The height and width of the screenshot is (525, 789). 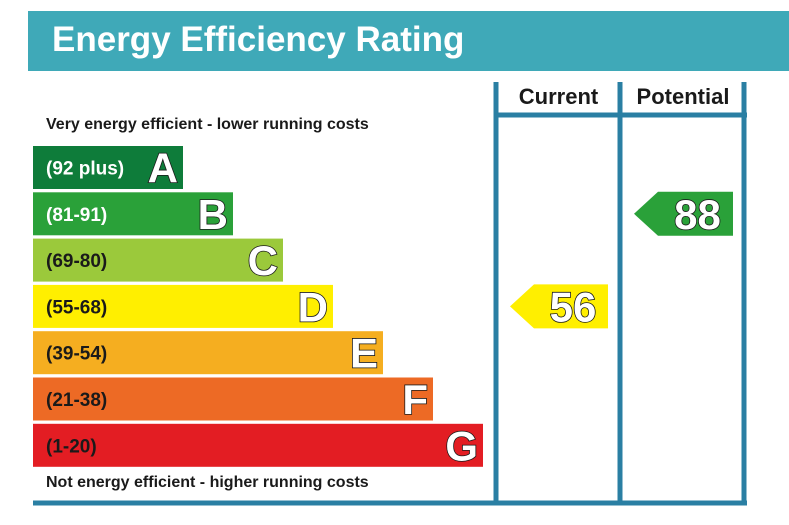 What do you see at coordinates (76, 307) in the screenshot?
I see `band-d-range: (55-68)` at bounding box center [76, 307].